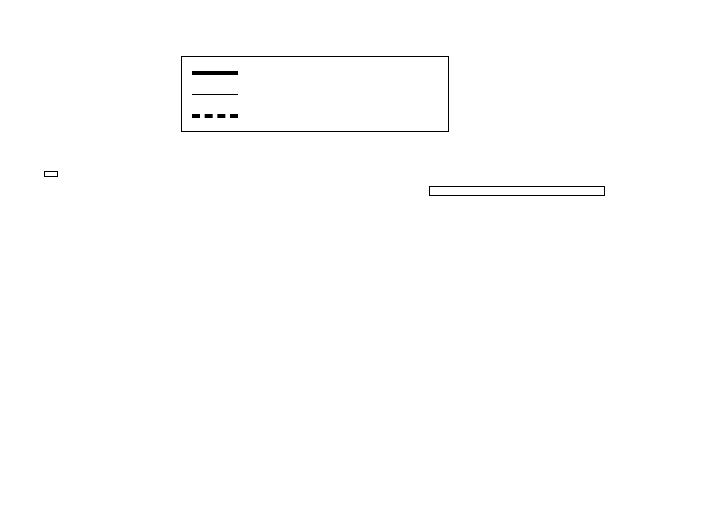 This screenshot has width=712, height=506. I want to click on thin-line-sample, so click(215, 94).